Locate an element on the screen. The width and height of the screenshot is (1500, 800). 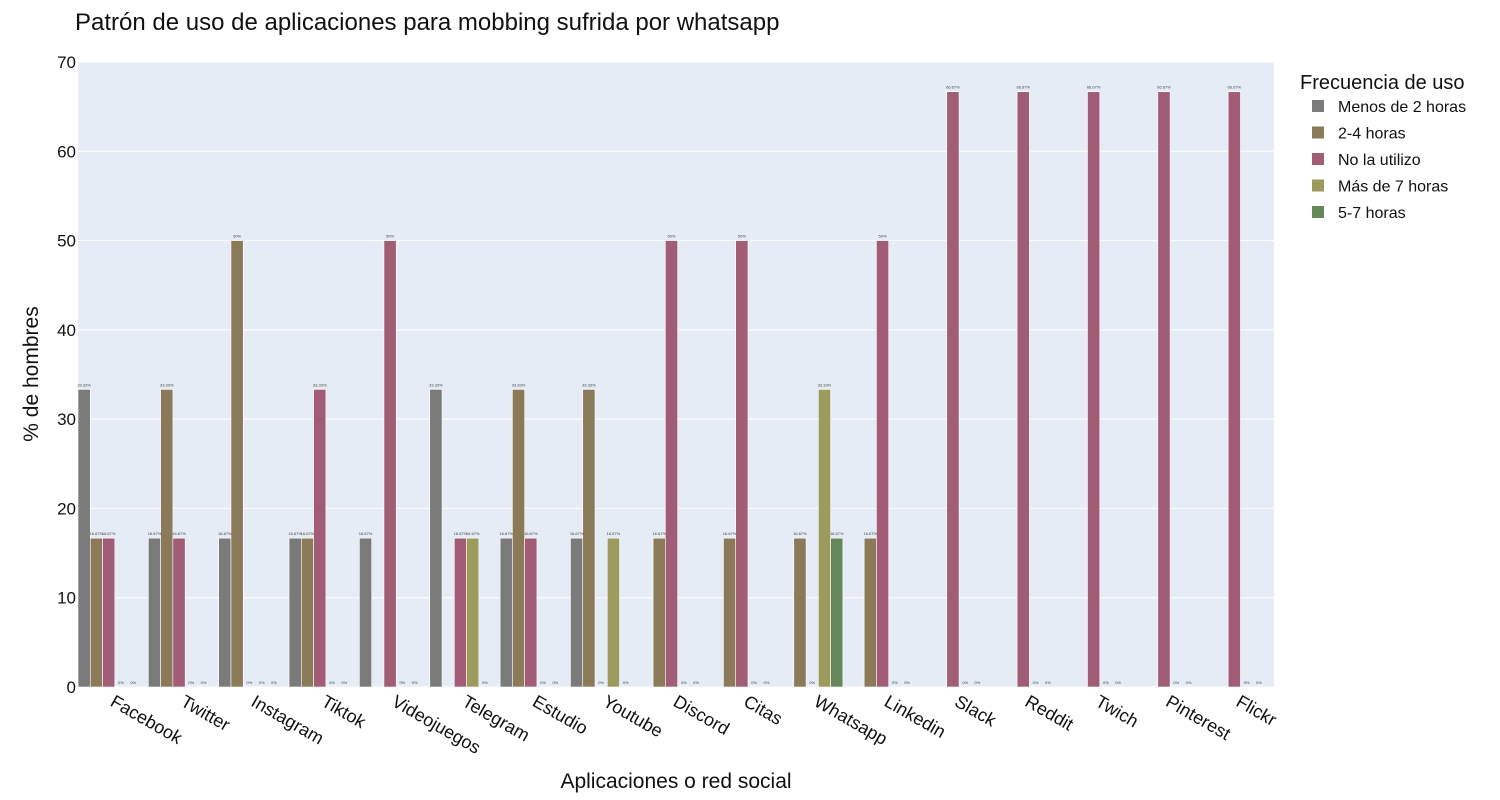
y-tick-label: 40 is located at coordinates (66, 330).